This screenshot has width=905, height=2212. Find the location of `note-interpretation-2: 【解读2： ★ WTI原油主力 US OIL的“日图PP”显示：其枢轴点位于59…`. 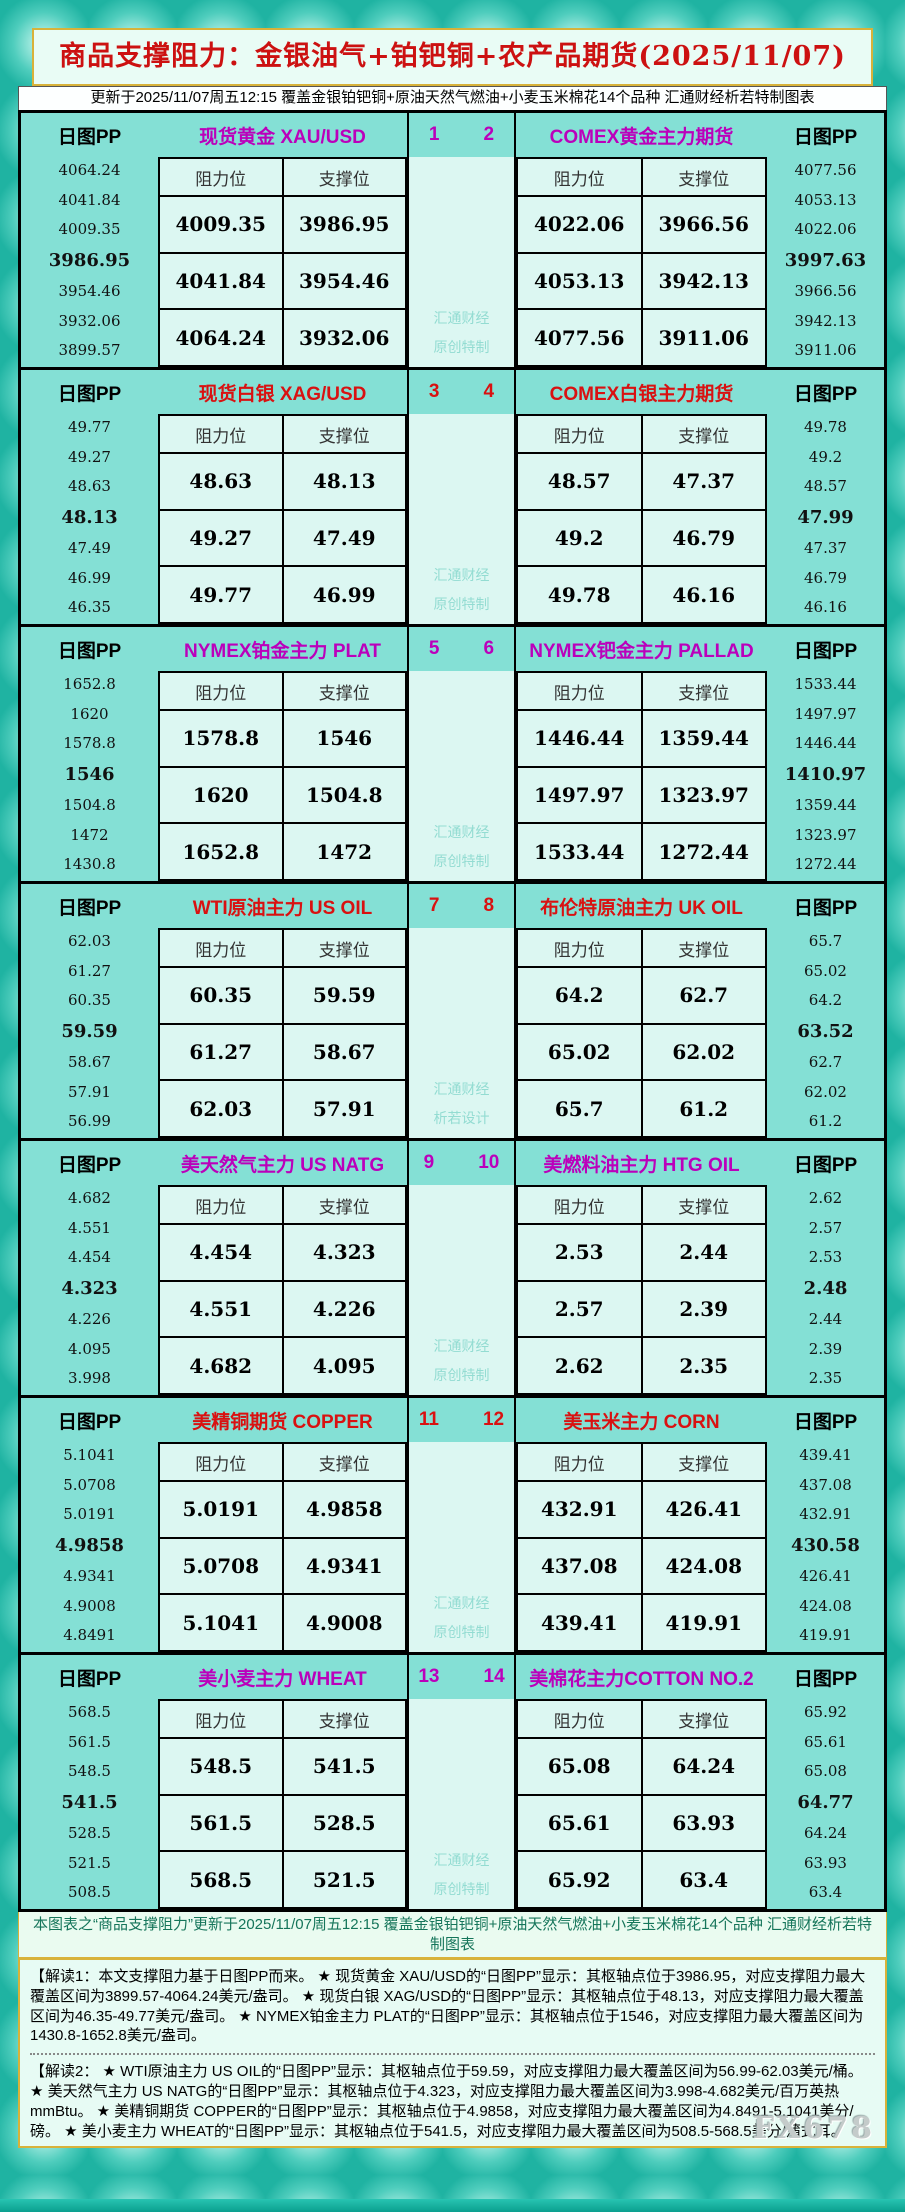

note-interpretation-2: 【解读2： ★ WTI原油主力 US OIL的“日图PP”显示：其枢轴点位于59… is located at coordinates (446, 2101).